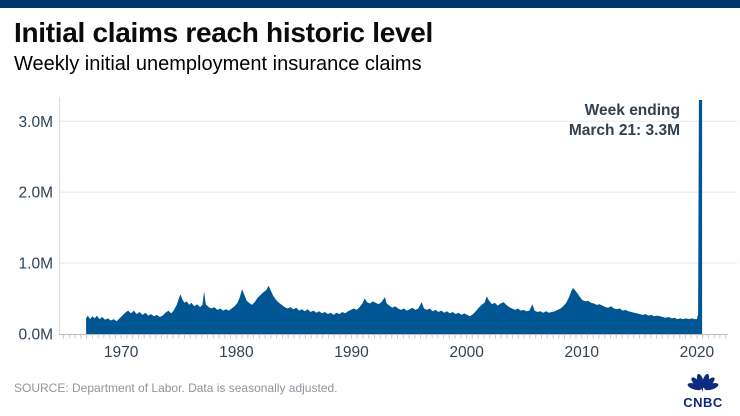 The height and width of the screenshot is (416, 740). Describe the element at coordinates (236, 352) in the screenshot. I see `x-tick-label: 1980` at that location.